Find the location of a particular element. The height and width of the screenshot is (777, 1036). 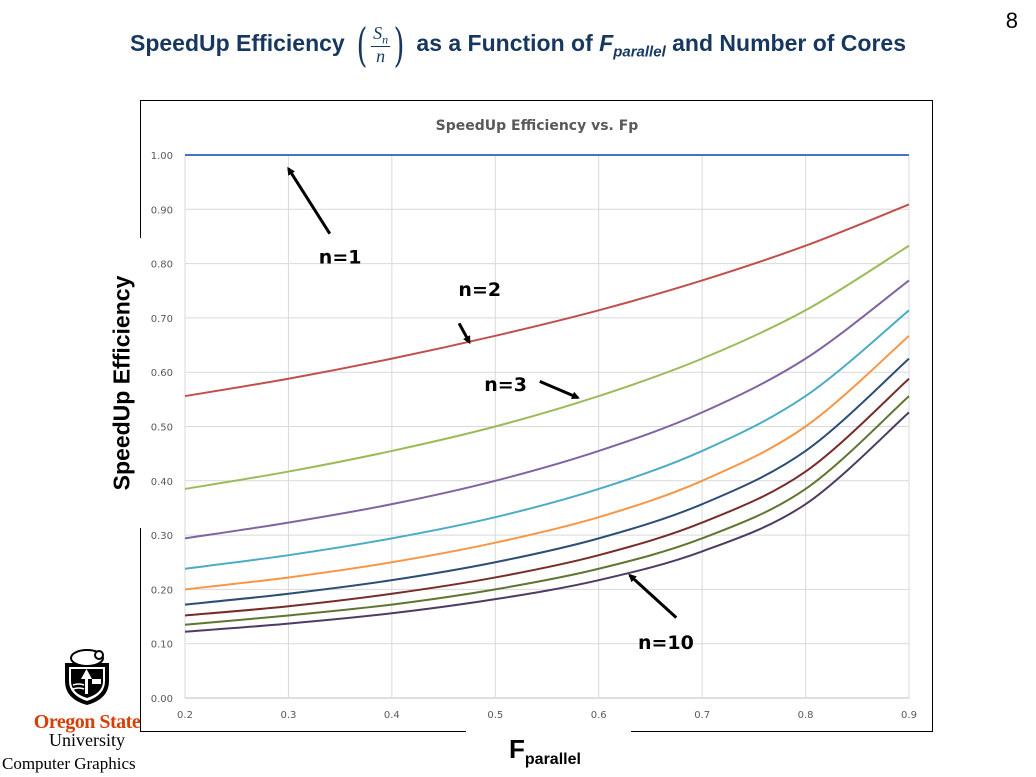

x-tick-label: 0.8 is located at coordinates (806, 715).